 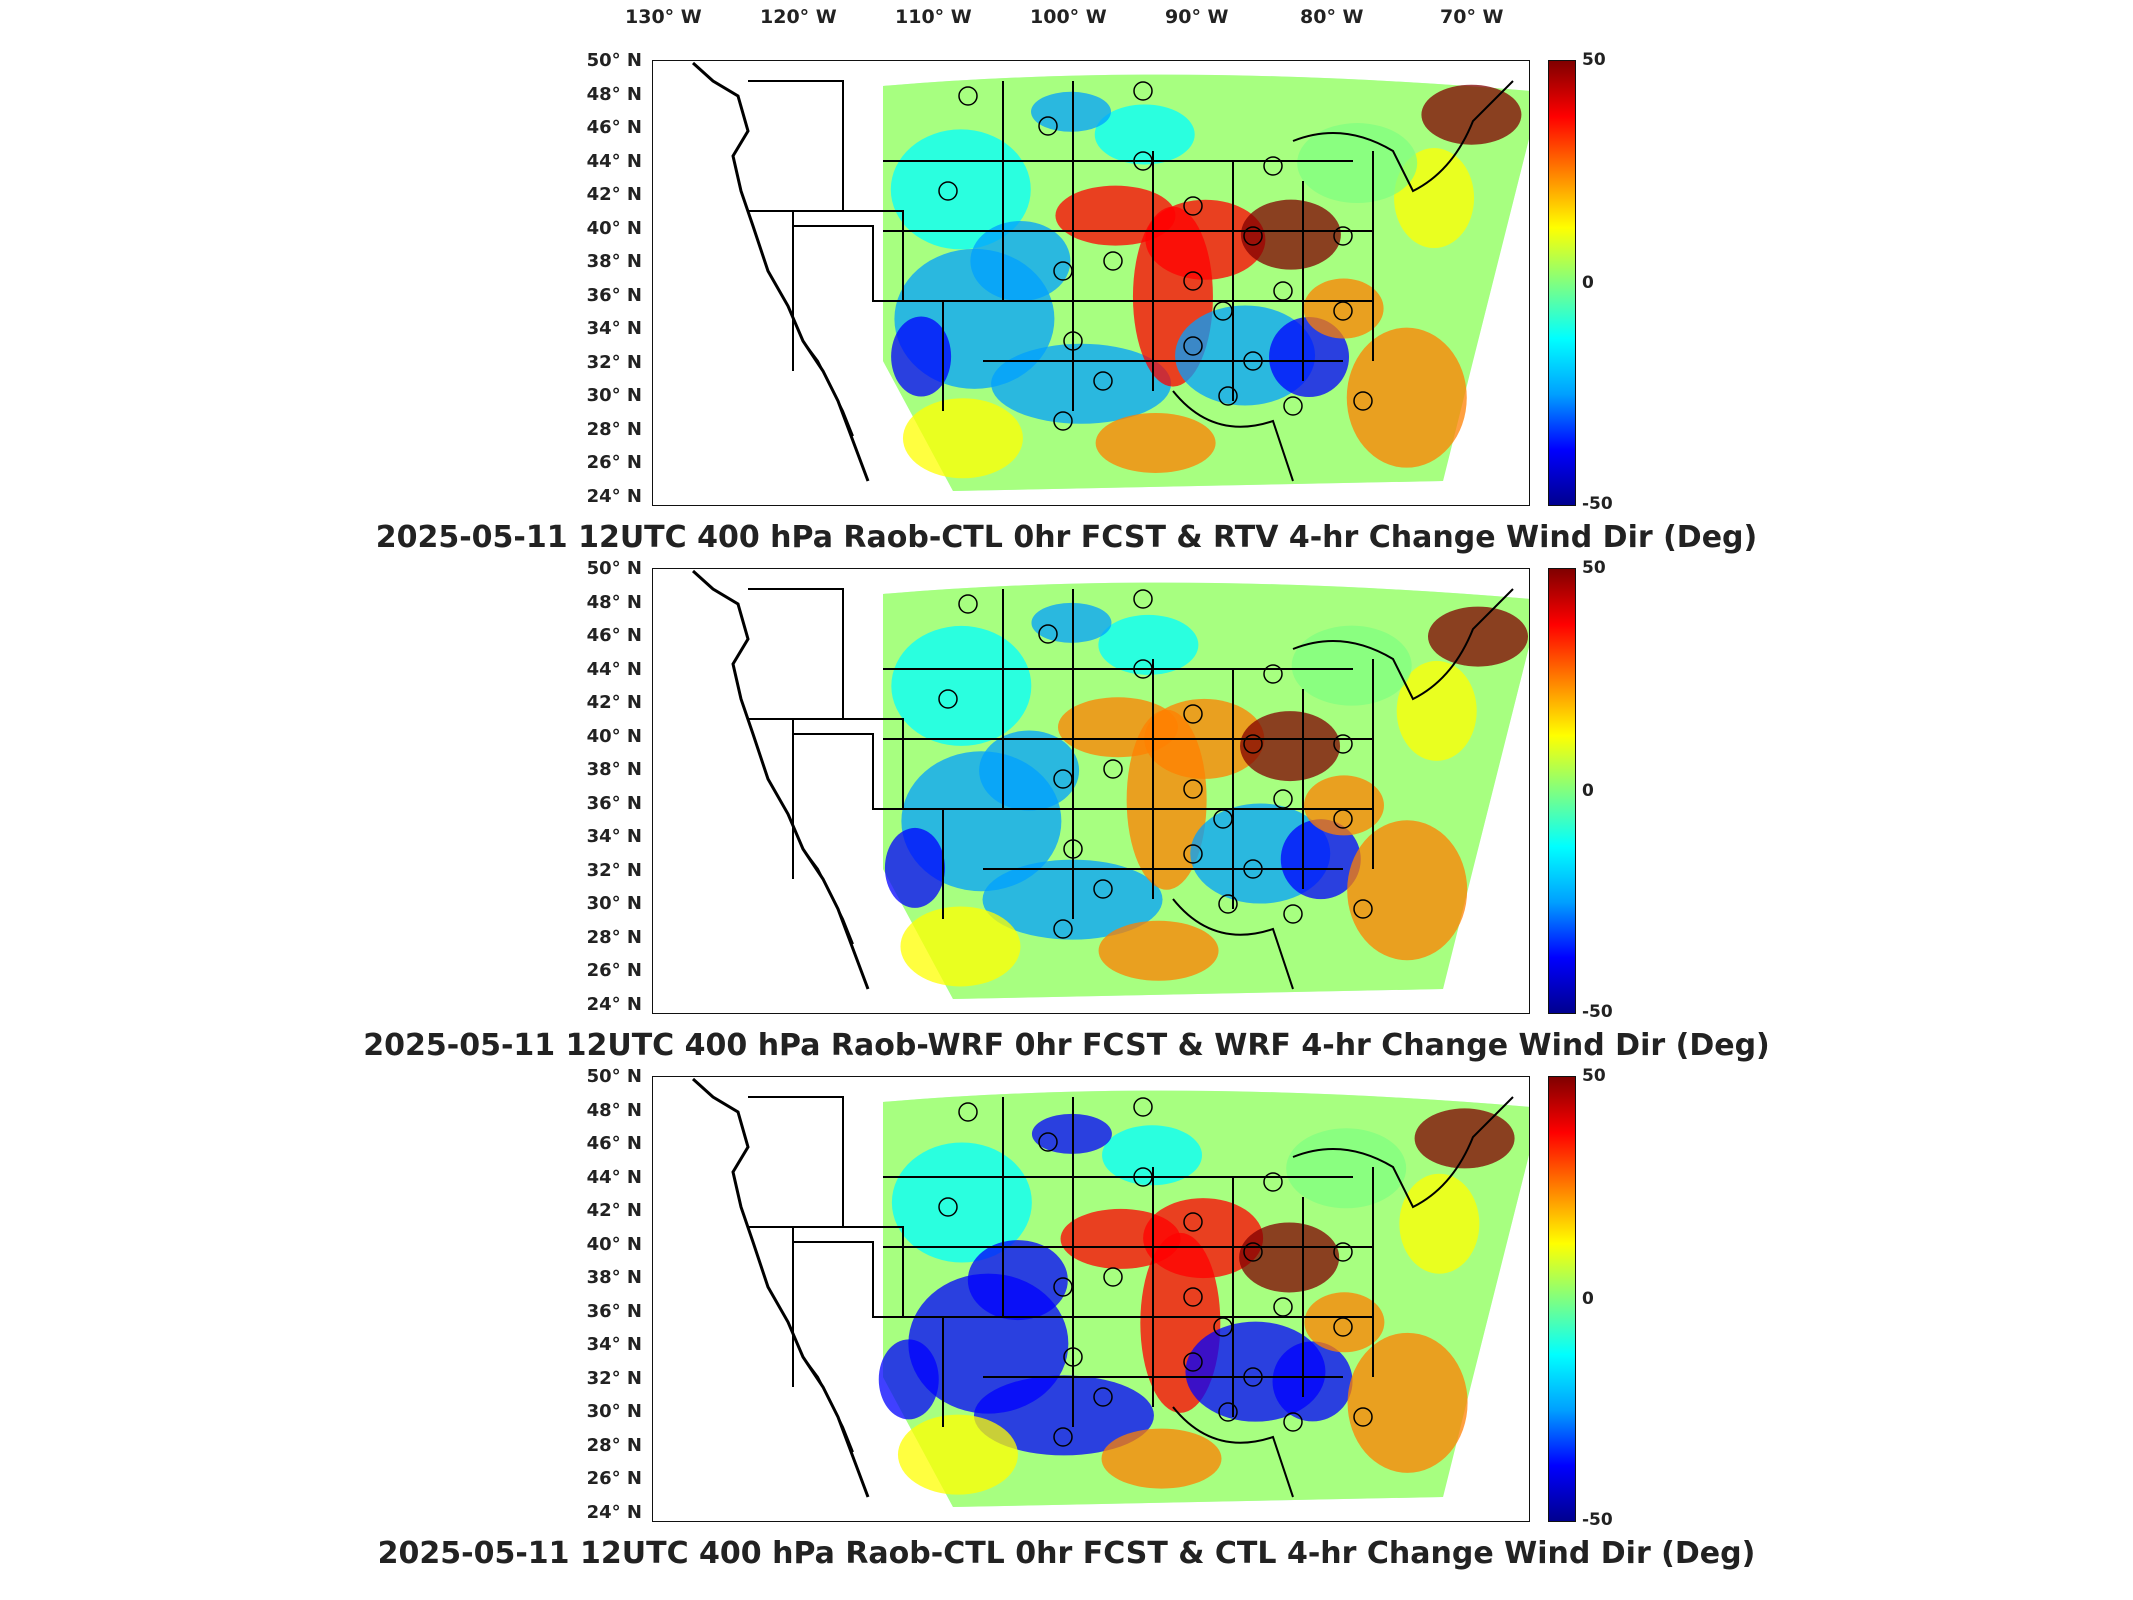 What do you see at coordinates (1068, 17) in the screenshot?
I see `longitude-label: 100° W` at bounding box center [1068, 17].